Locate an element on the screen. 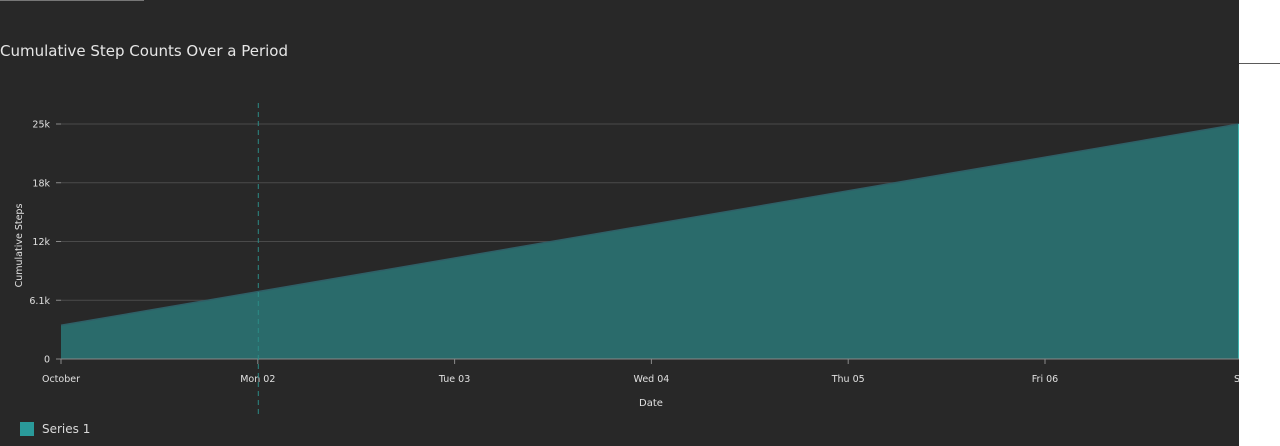 The height and width of the screenshot is (446, 1280). x-tick-label: Mon 02 is located at coordinates (257, 379).